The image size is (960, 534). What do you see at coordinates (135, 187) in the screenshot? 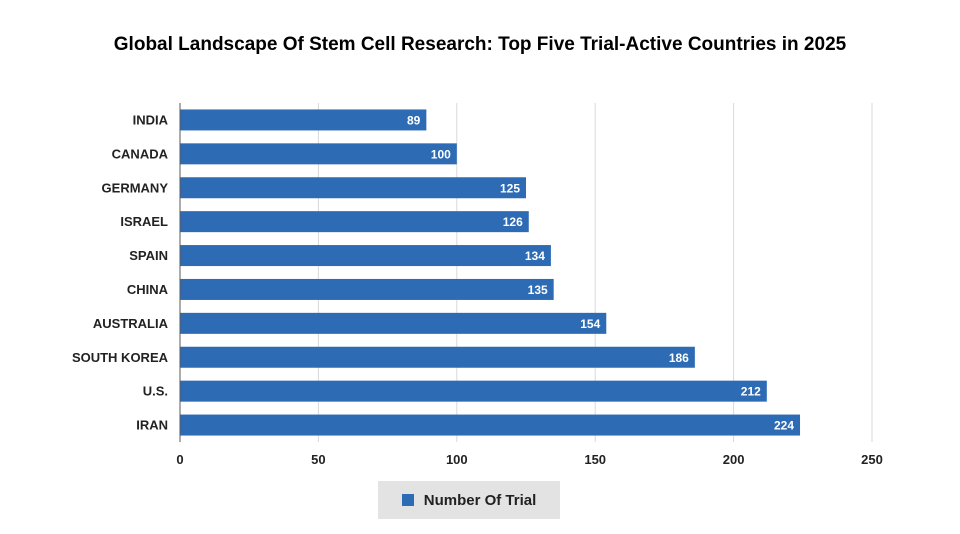
I see `category-label: GERMANY` at bounding box center [135, 187].